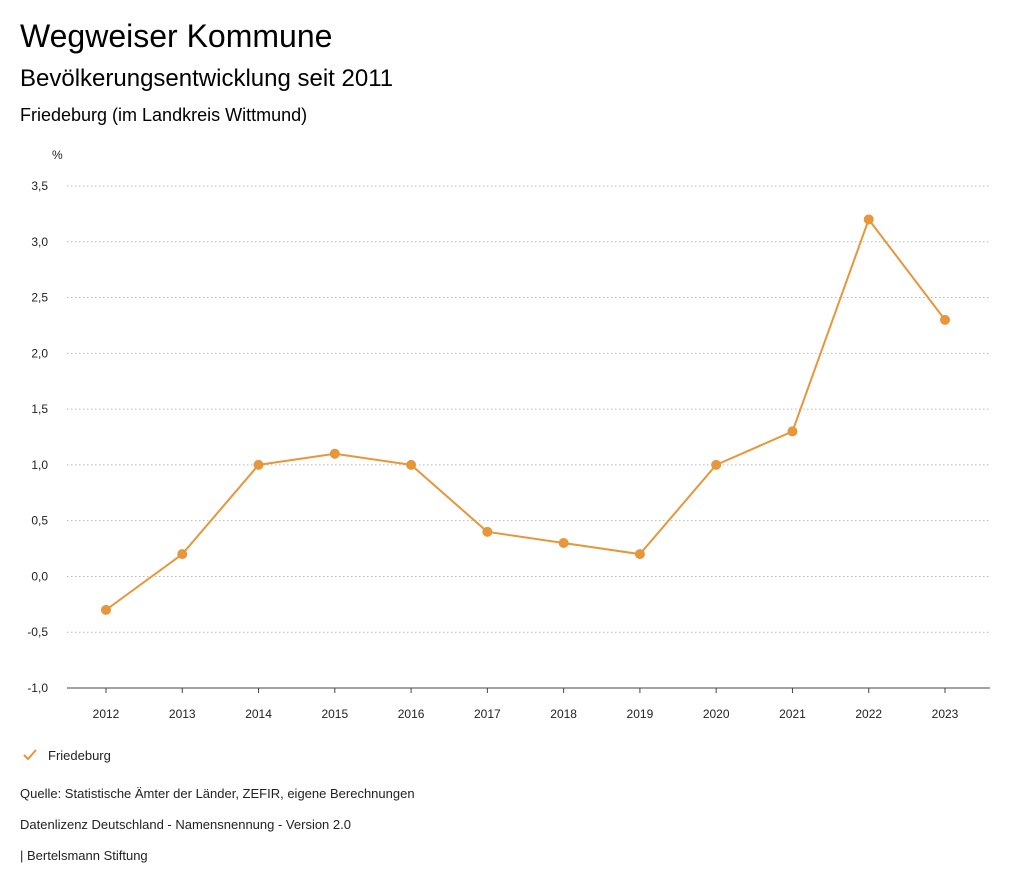 This screenshot has height=888, width=1024. Describe the element at coordinates (868, 714) in the screenshot. I see `x-tick-label: 2022` at that location.